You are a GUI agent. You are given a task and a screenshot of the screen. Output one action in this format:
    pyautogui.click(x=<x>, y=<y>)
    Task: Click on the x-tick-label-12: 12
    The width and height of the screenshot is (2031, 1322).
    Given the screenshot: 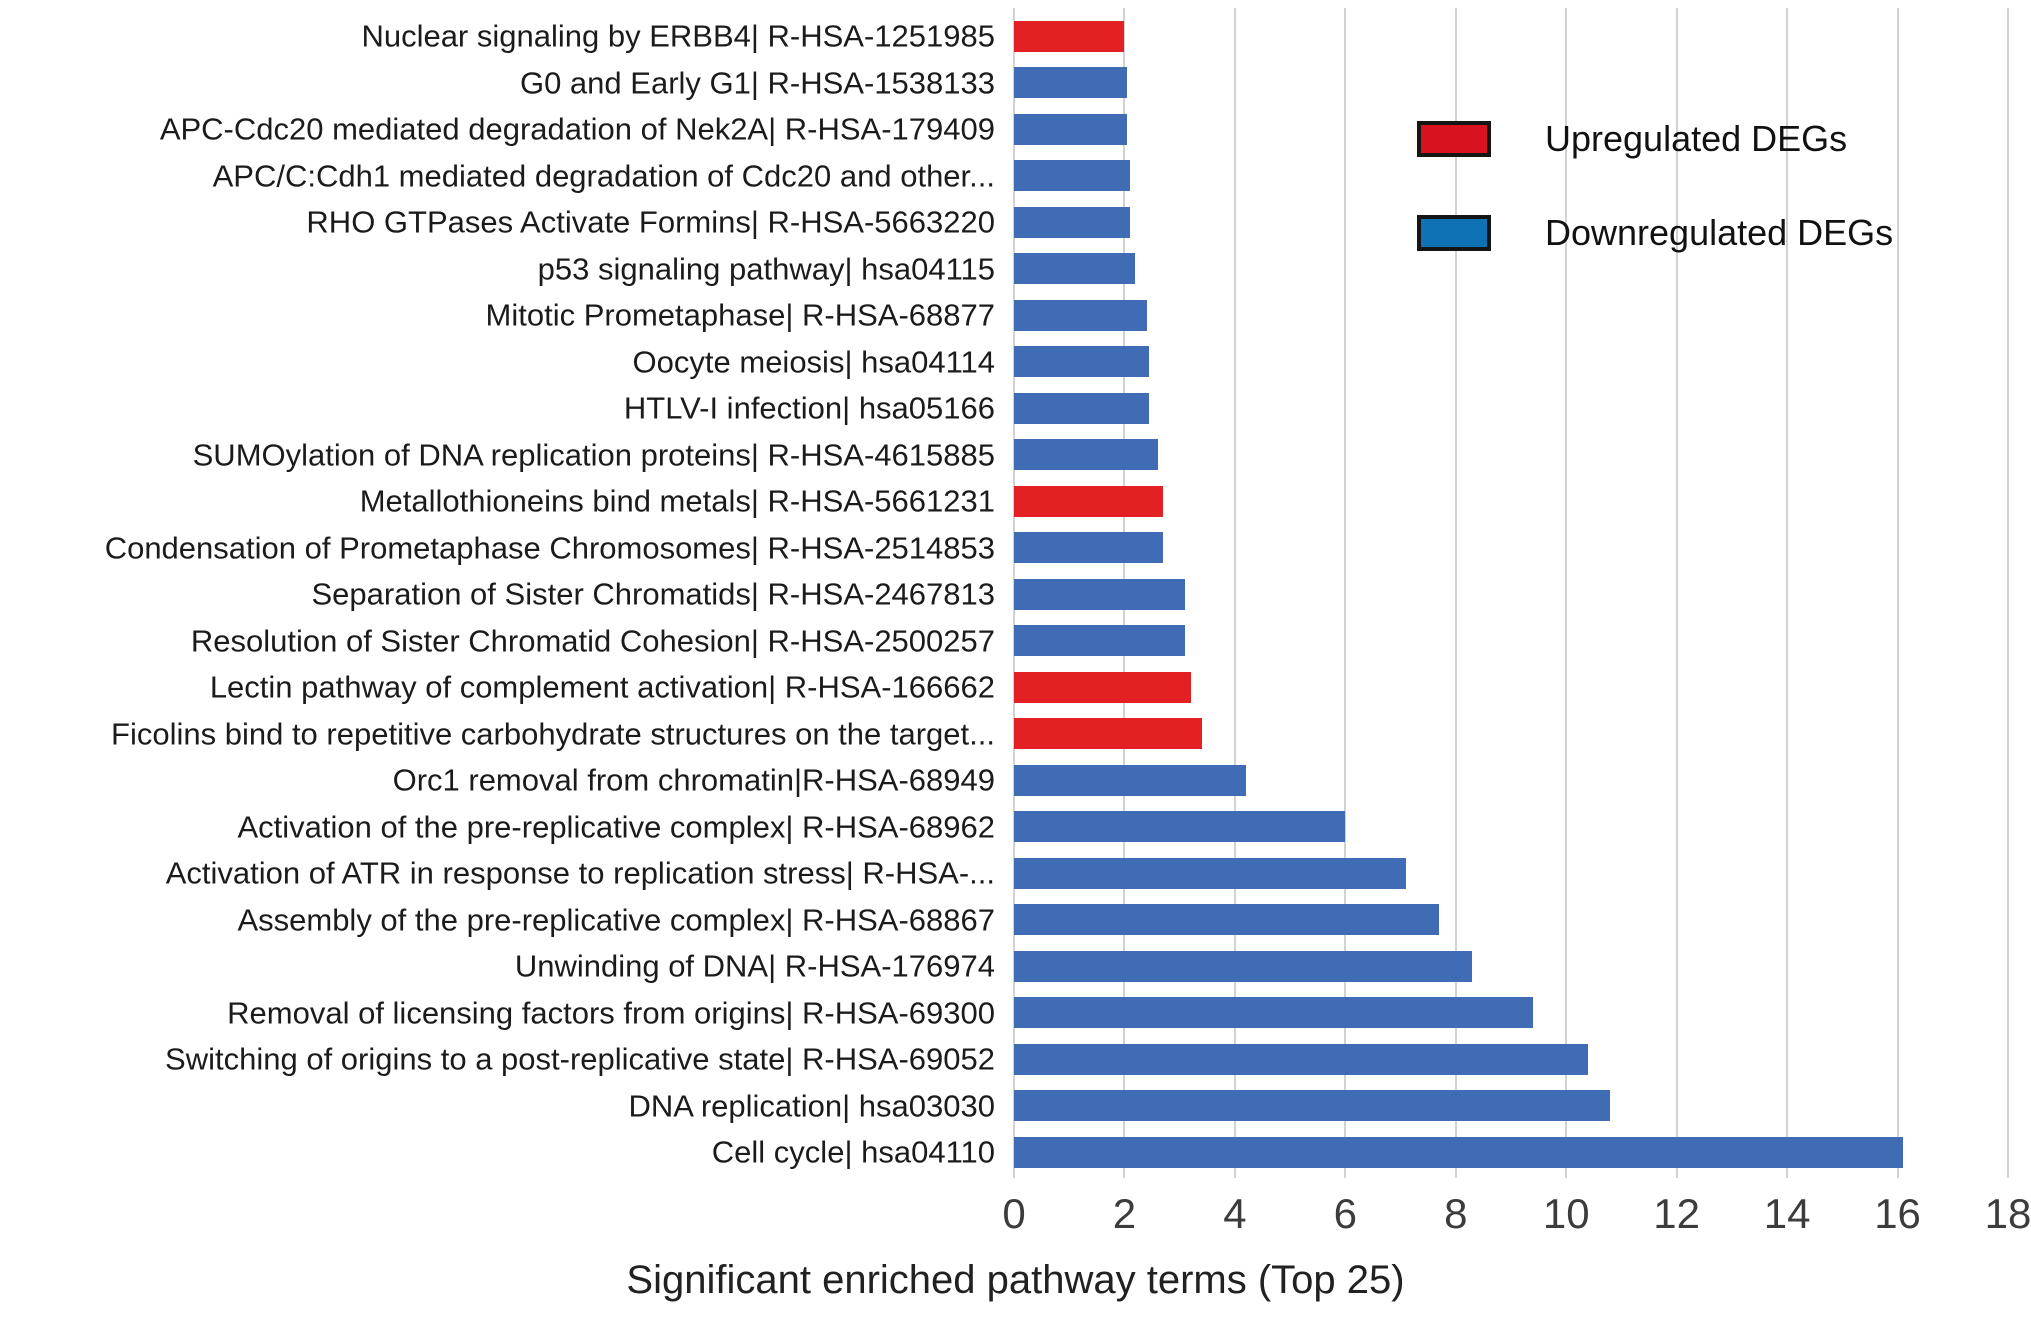 What is the action you would take?
    pyautogui.click(x=1677, y=1213)
    